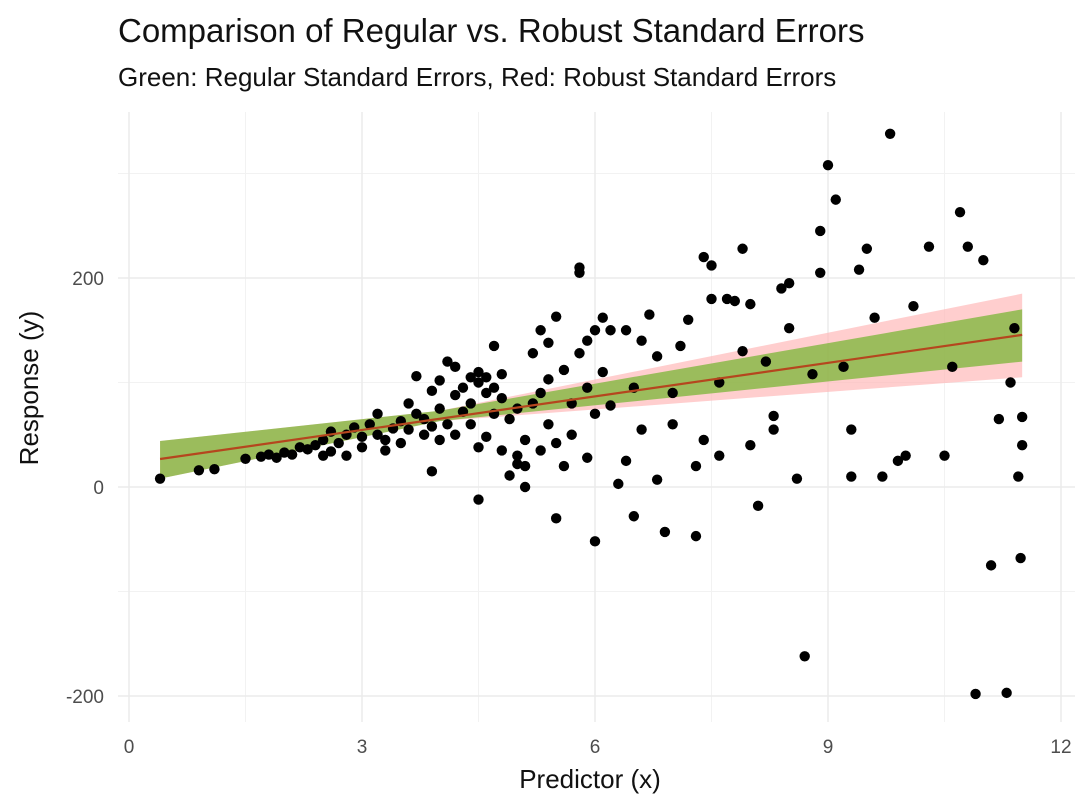 The image size is (1080, 810). What do you see at coordinates (595, 747) in the screenshot?
I see `x-tick-label: 6` at bounding box center [595, 747].